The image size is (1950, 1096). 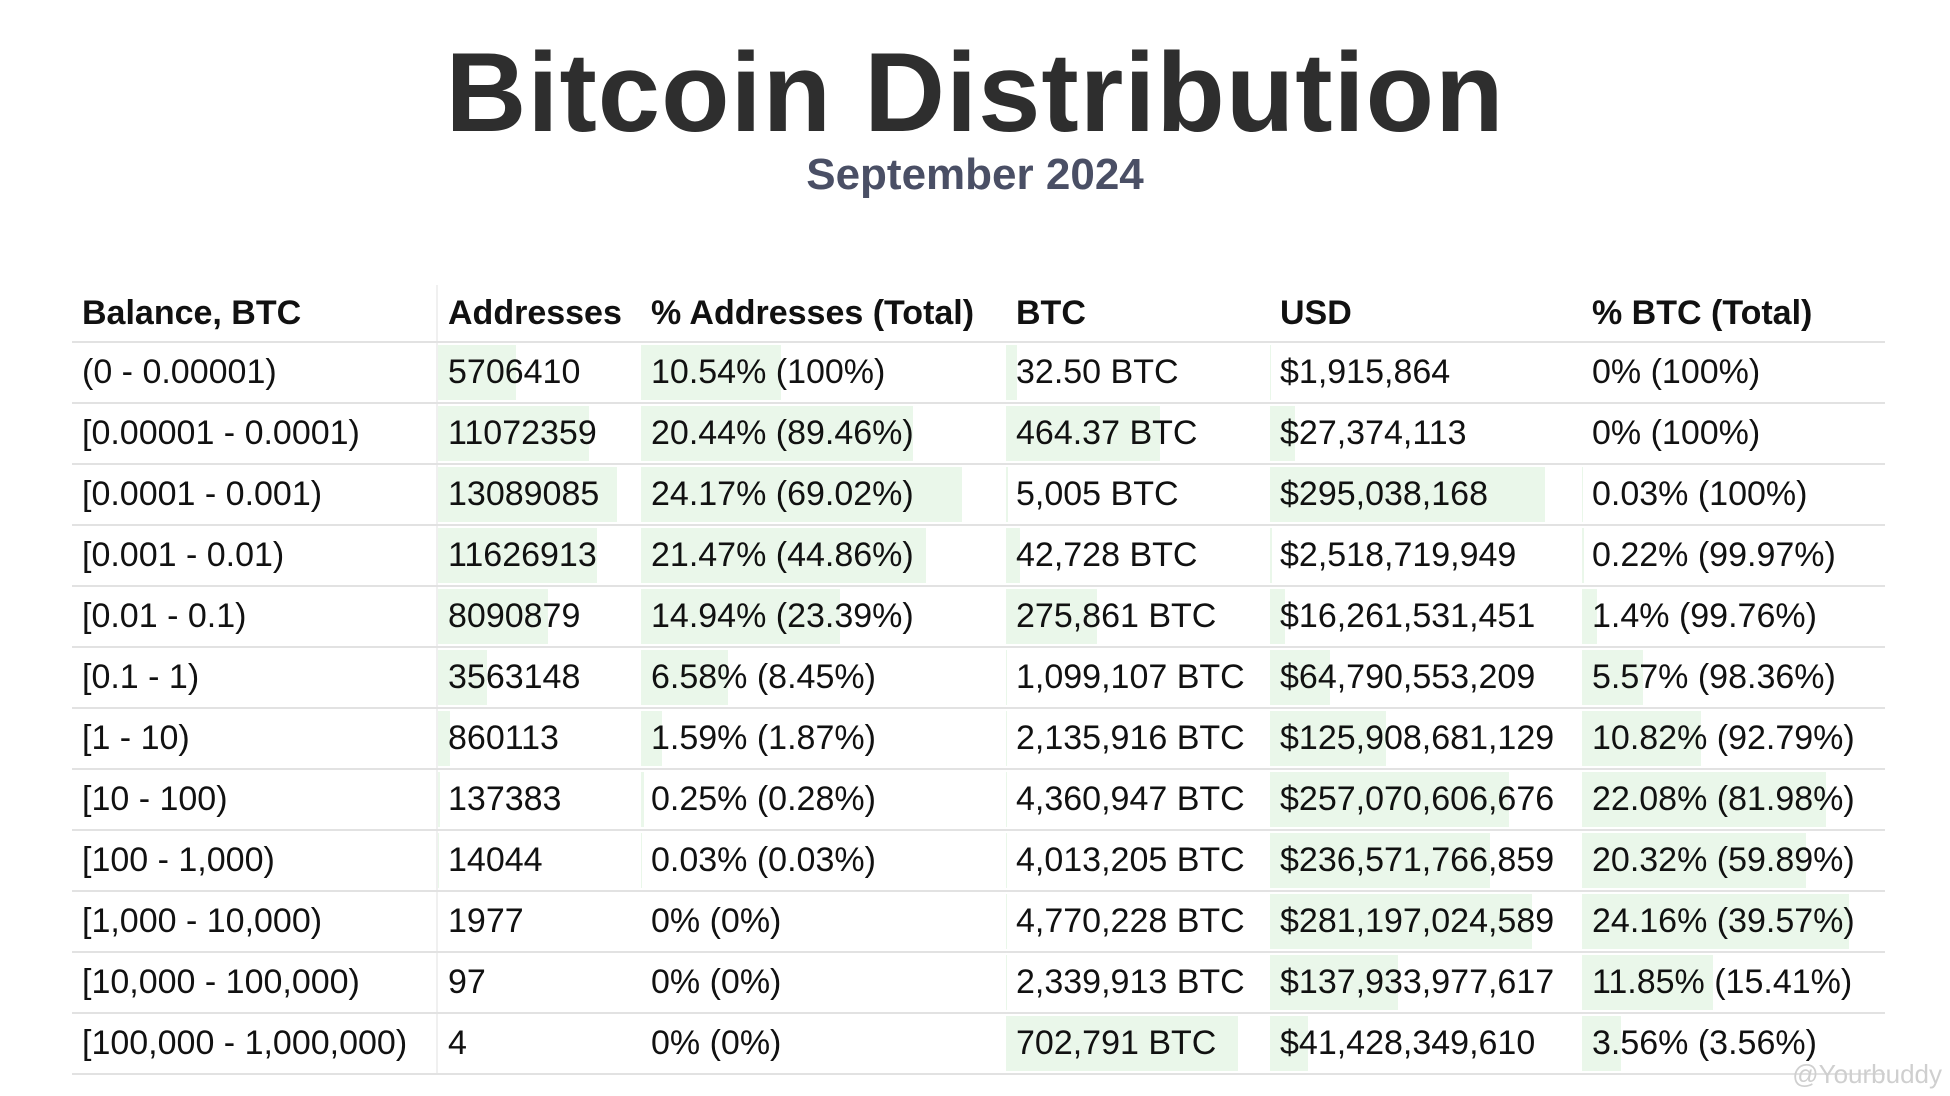 What do you see at coordinates (538, 800) in the screenshot?
I see `table-cell: 137383` at bounding box center [538, 800].